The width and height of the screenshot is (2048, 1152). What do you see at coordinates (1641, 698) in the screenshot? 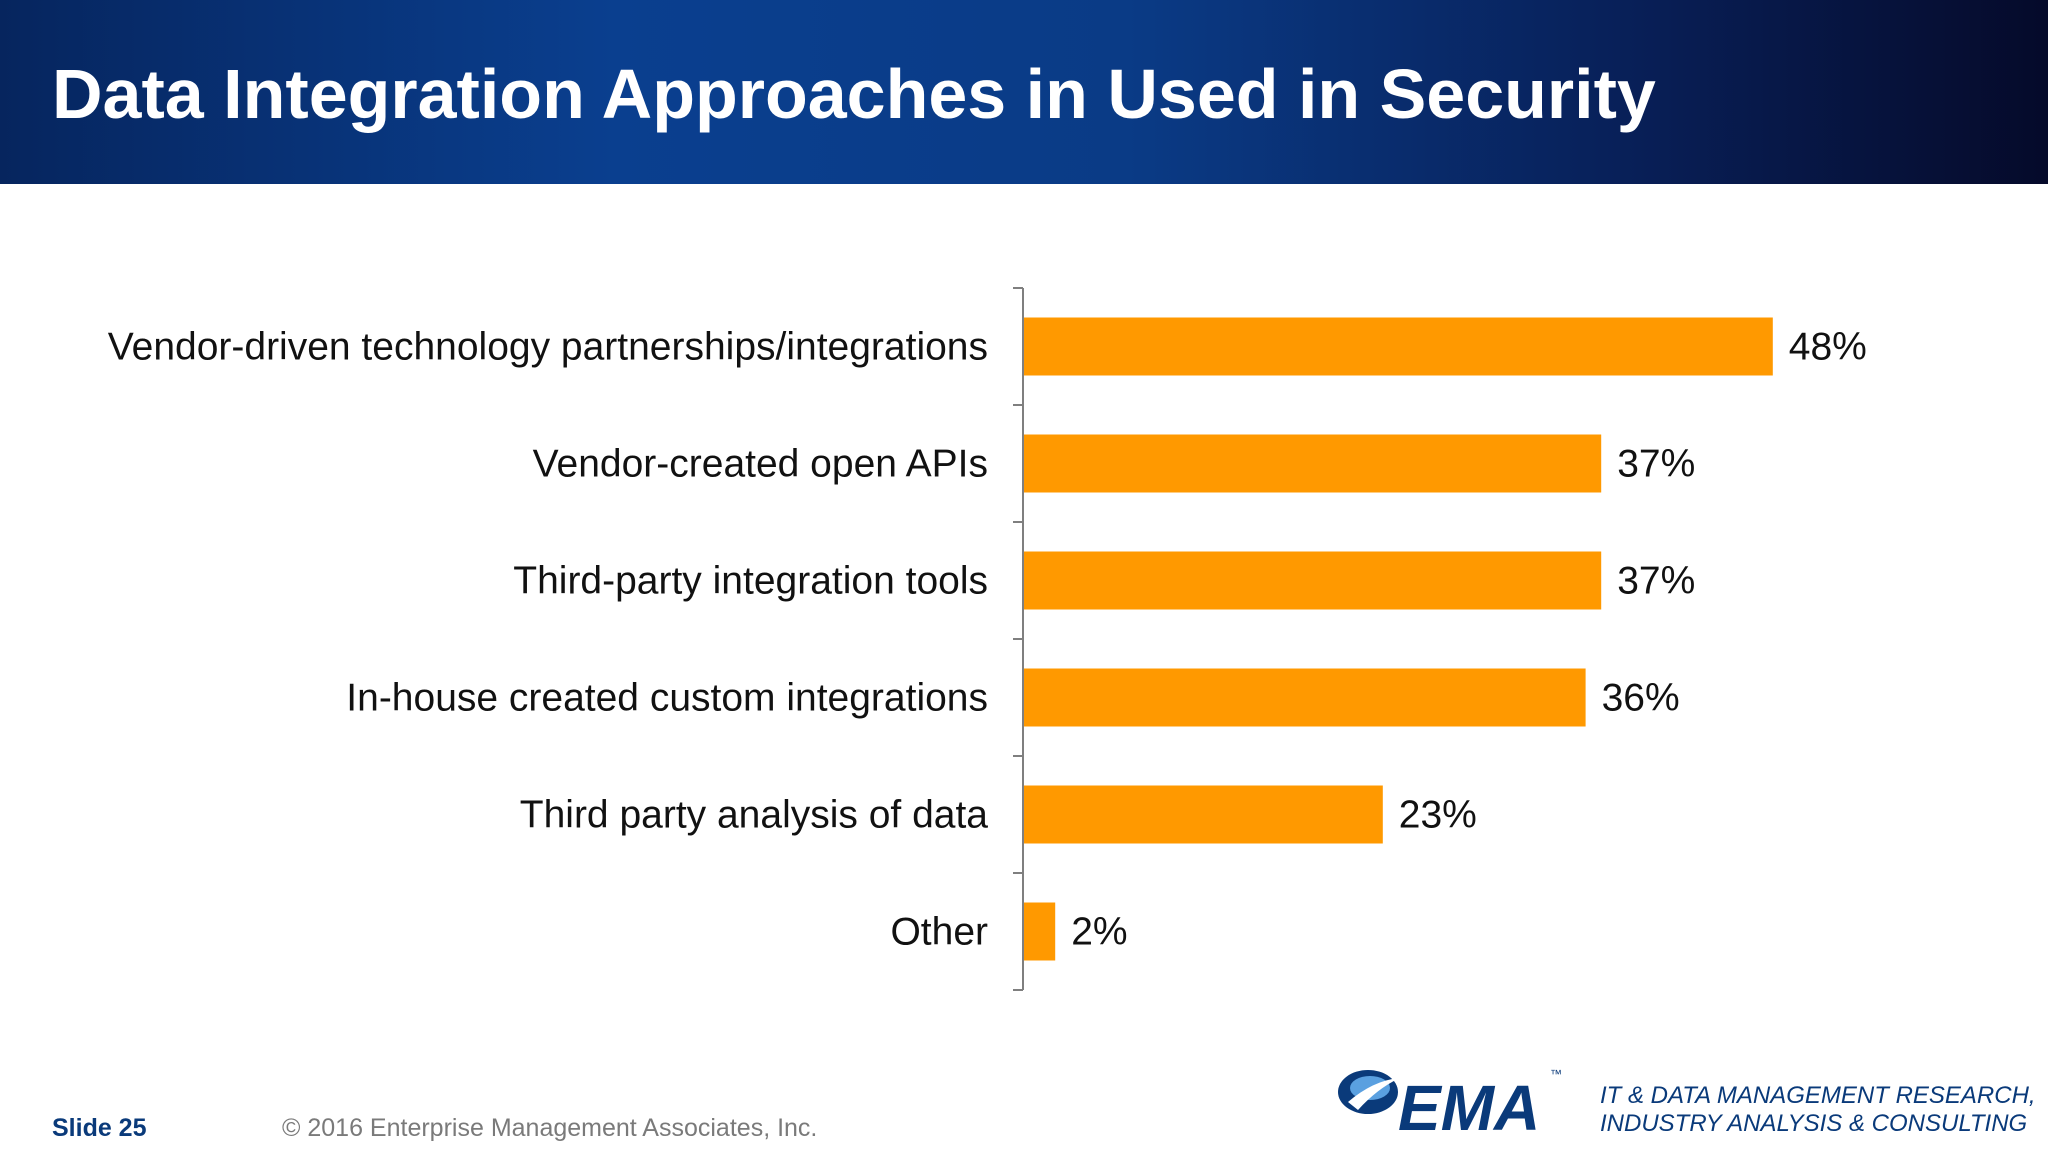
I see `value-label: 36%` at bounding box center [1641, 698].